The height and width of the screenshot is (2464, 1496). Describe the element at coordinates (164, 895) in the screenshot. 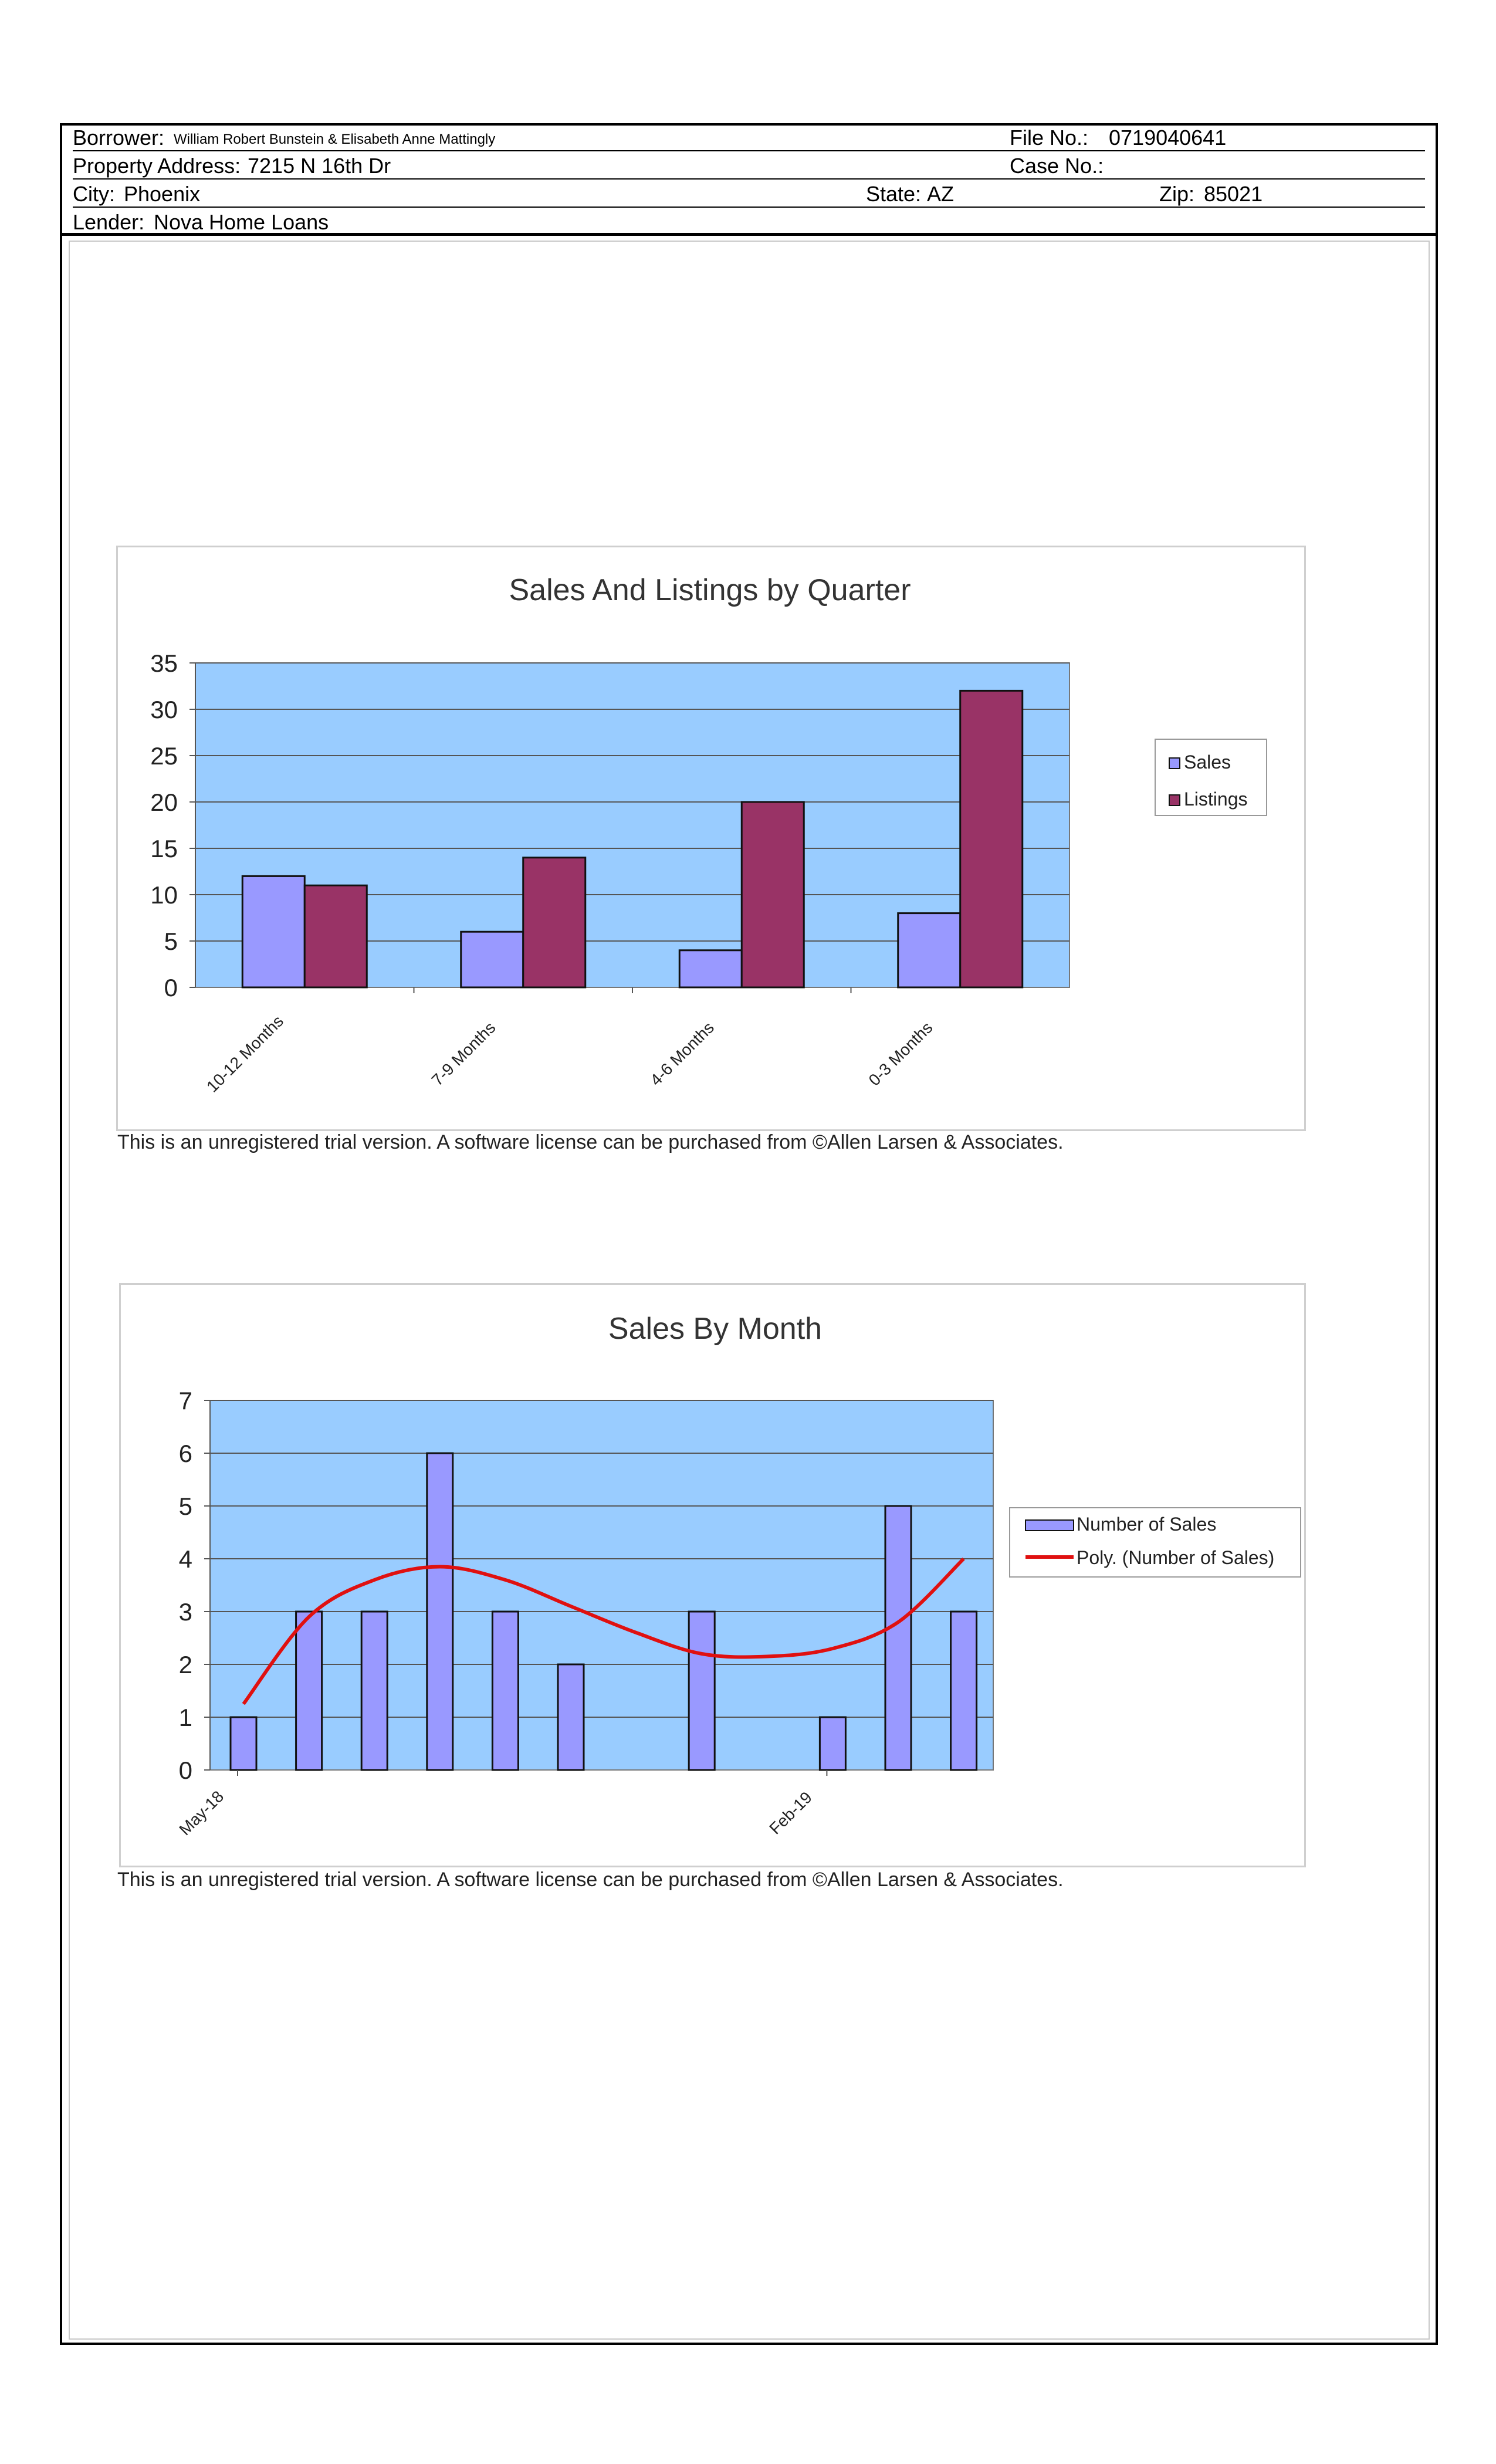

I see `y-tick-label: 10` at that location.